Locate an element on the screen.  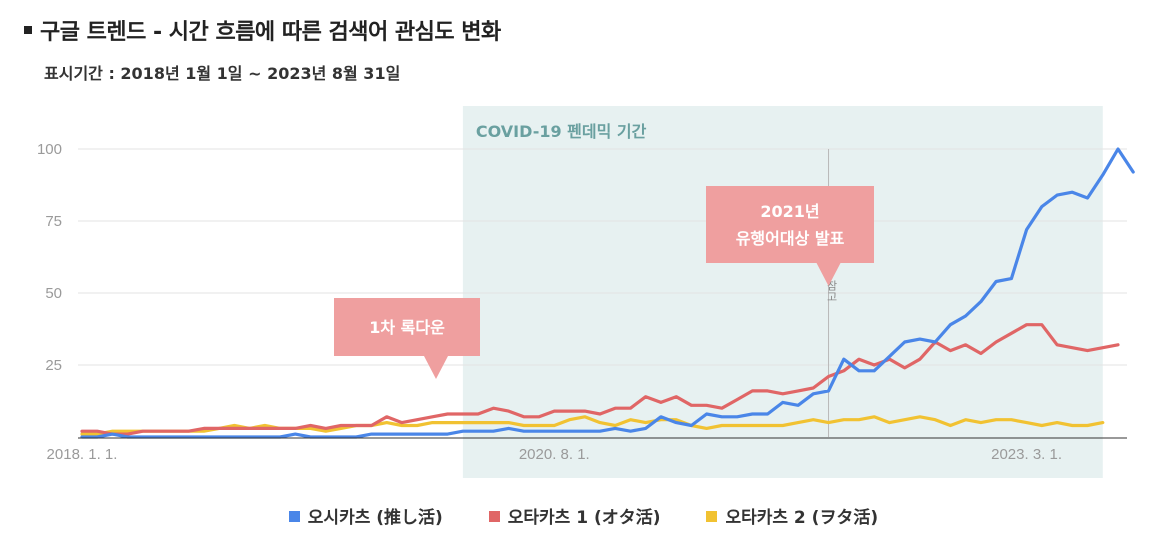
legend-item-oshi: 오시카츠 (推し活) is located at coordinates (365, 515).